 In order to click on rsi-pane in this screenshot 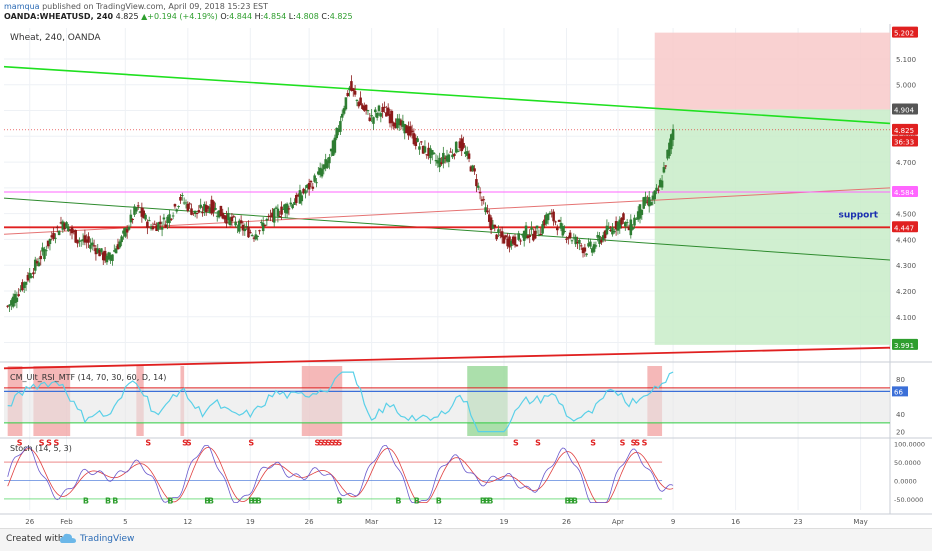, I will do `click(447, 402)`.